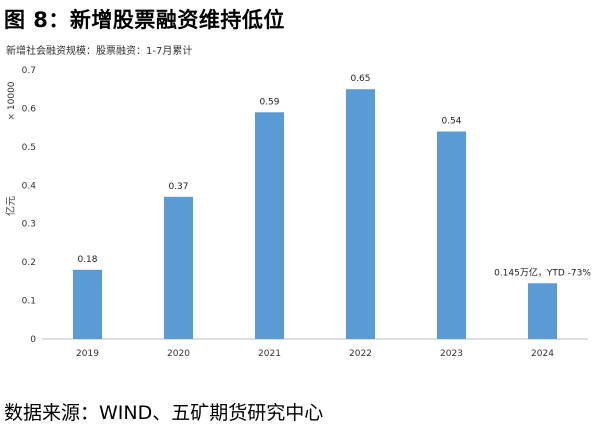 The image size is (601, 426). Describe the element at coordinates (360, 79) in the screenshot. I see `data-label-2022: 0.65` at that location.